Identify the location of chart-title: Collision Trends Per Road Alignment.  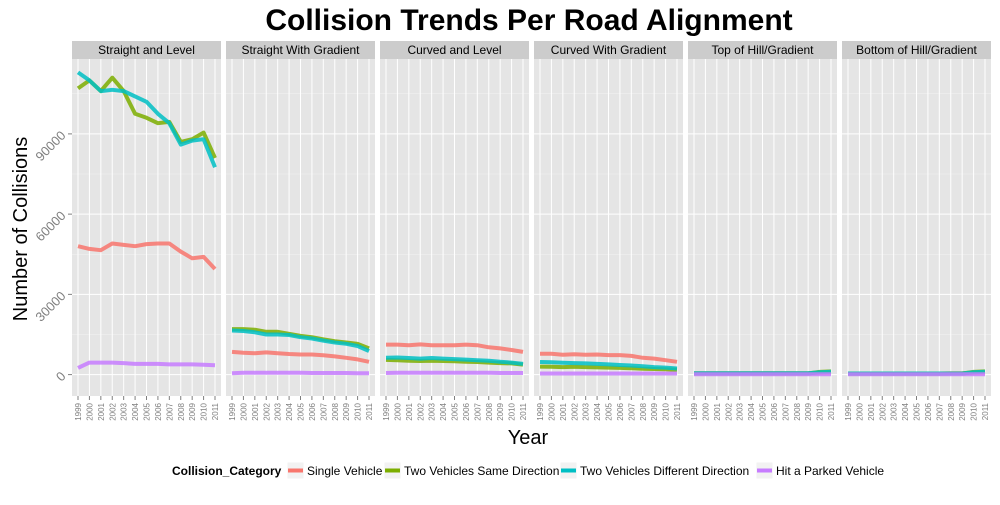
(528, 20).